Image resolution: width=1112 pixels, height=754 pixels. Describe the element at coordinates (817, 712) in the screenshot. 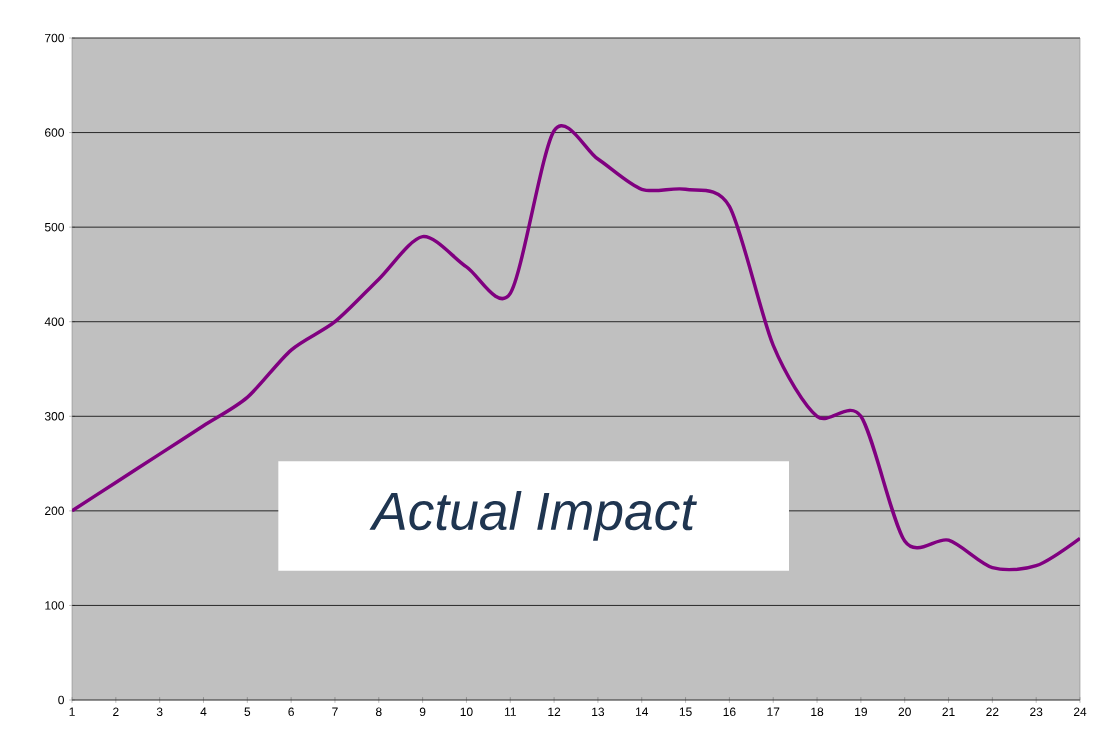

I see `x-tick-label: 18` at that location.